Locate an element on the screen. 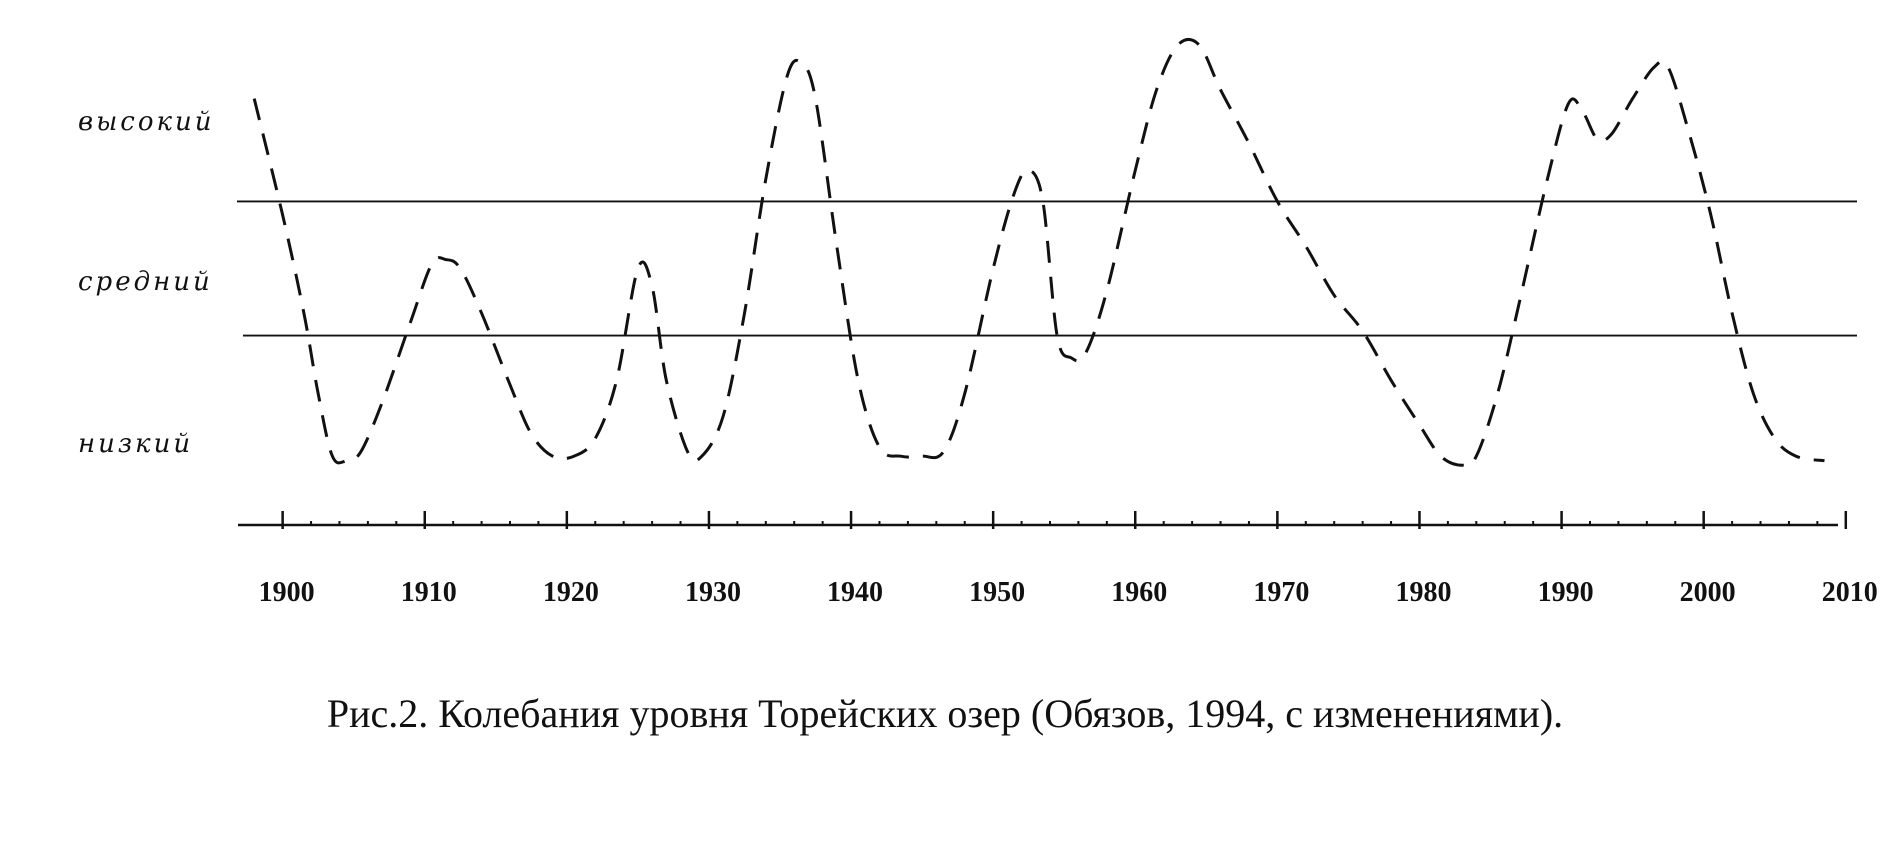 The image size is (1890, 843). band-label: высокий is located at coordinates (146, 122).